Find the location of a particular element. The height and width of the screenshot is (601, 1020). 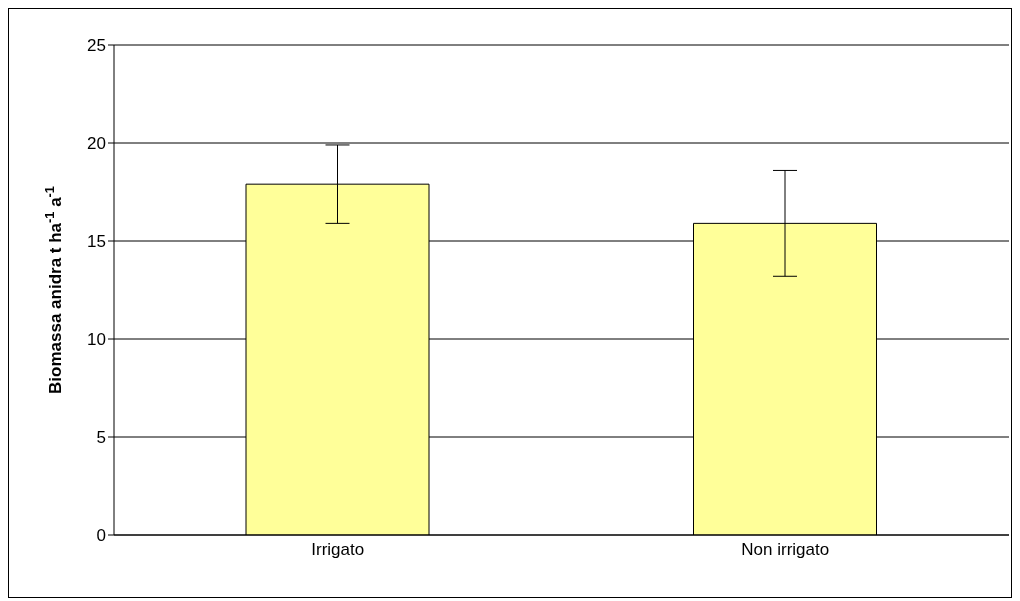

y-tick-label: 20 is located at coordinates (96, 144).